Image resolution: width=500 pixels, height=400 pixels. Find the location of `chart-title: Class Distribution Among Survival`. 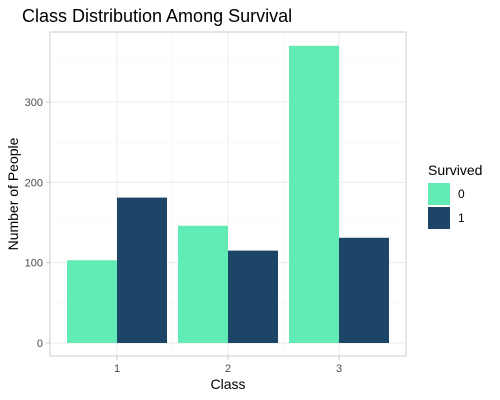

chart-title: Class Distribution Among Survival is located at coordinates (157, 16).